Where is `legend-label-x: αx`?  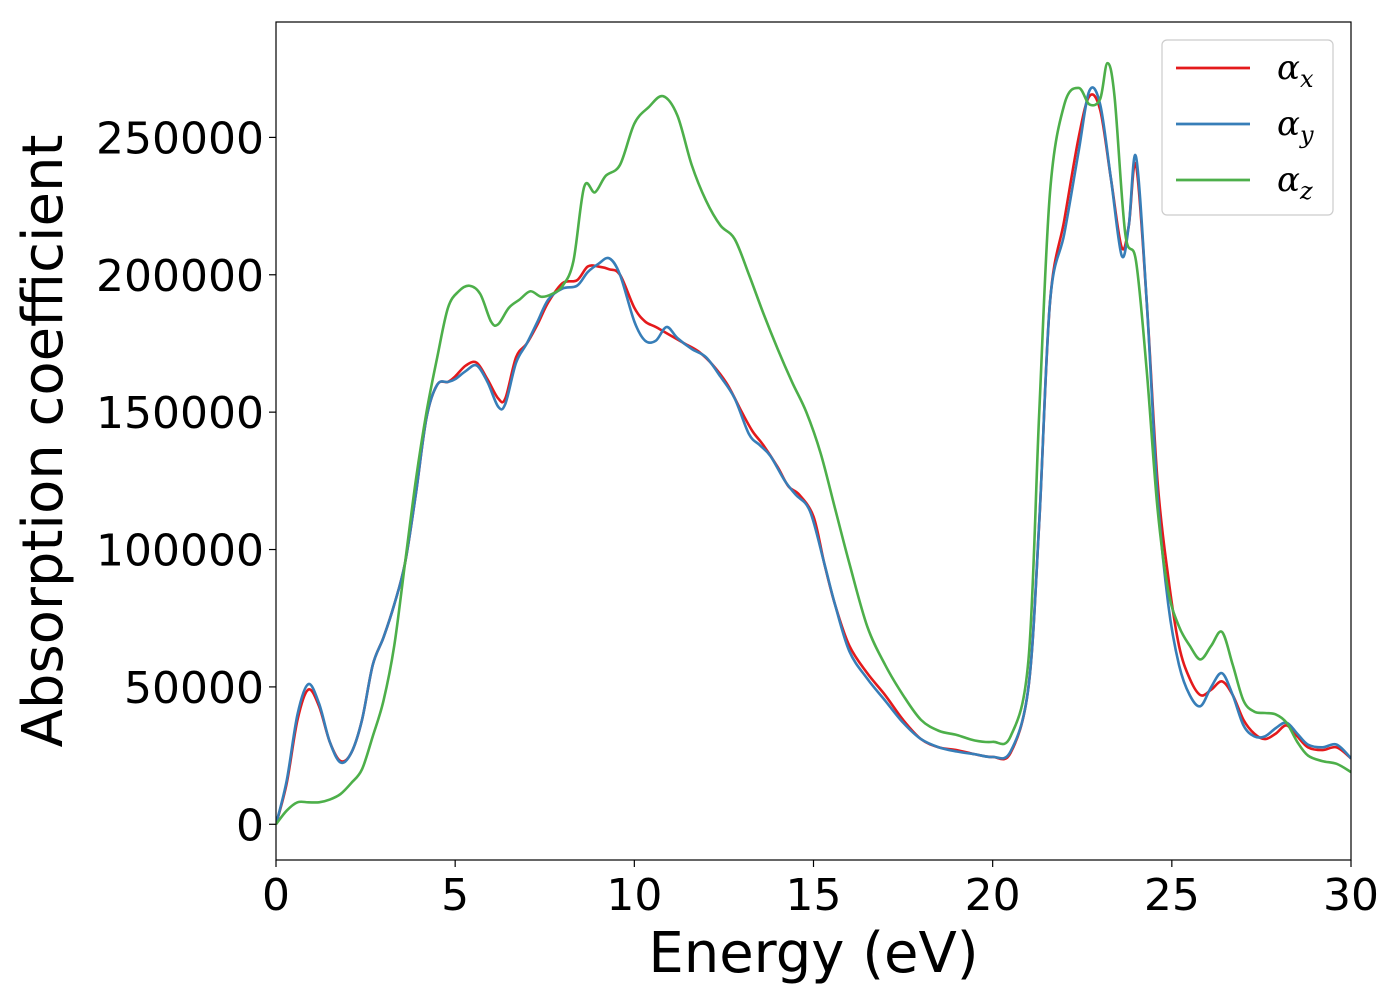
legend-label-x: αx is located at coordinates (1295, 70).